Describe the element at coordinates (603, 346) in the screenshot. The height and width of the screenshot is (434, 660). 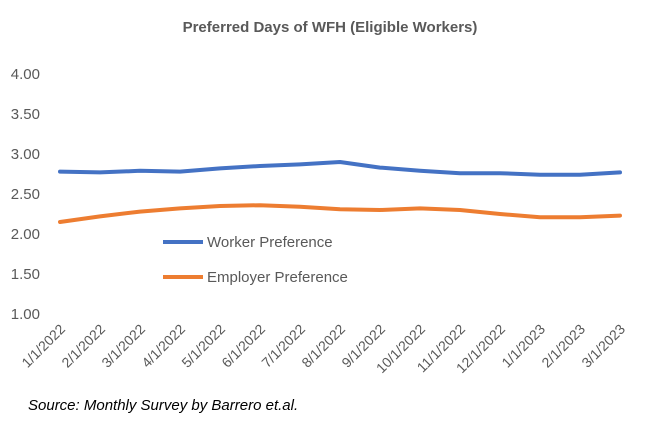
I see `x-tick-label: 3/1/2023` at that location.